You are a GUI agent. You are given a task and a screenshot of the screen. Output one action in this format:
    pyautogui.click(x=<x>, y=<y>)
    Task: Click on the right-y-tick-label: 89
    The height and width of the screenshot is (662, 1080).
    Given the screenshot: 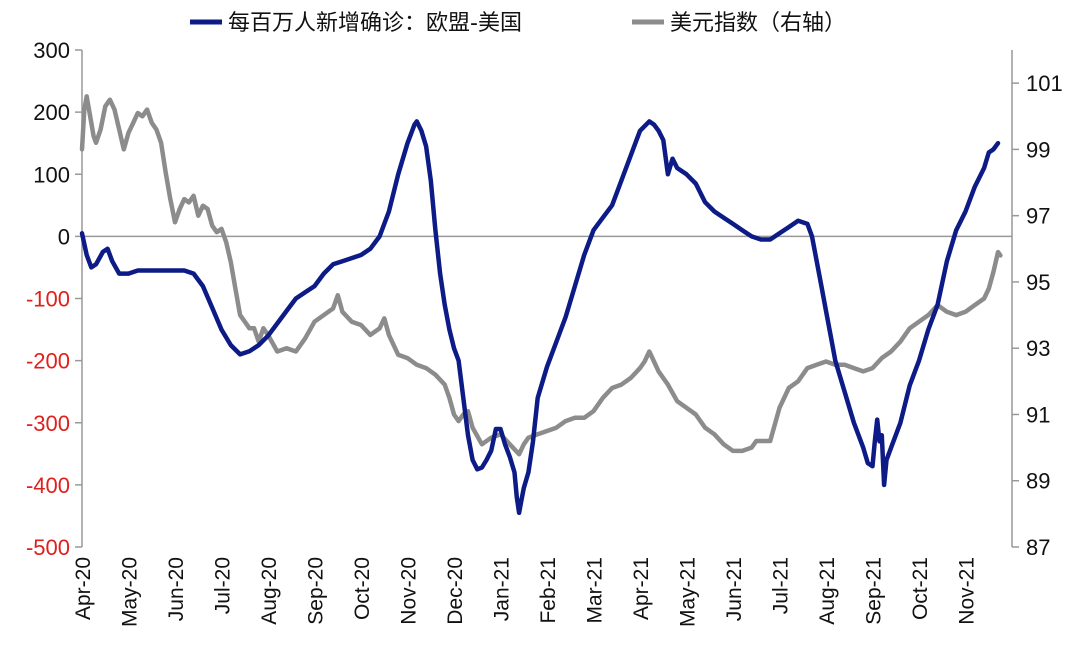 What is the action you would take?
    pyautogui.click(x=1038, y=481)
    